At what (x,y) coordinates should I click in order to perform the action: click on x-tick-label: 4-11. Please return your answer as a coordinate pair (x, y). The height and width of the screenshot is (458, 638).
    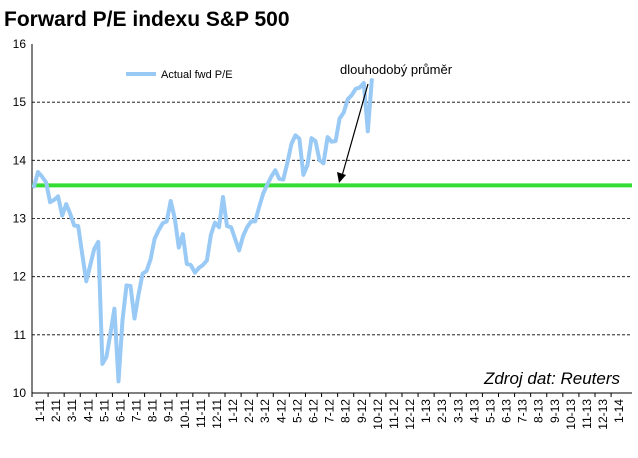
    Looking at the image, I should click on (88, 410).